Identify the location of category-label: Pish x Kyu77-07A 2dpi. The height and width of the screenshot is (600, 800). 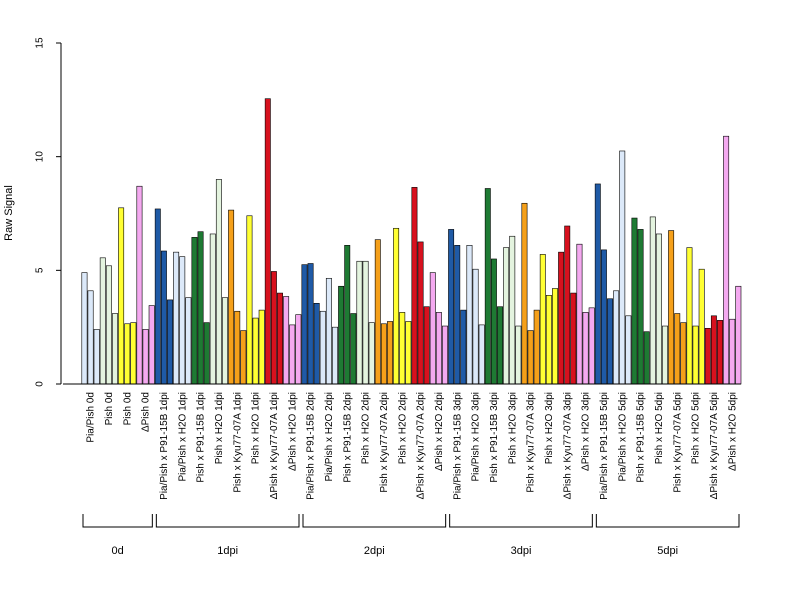
(384, 442).